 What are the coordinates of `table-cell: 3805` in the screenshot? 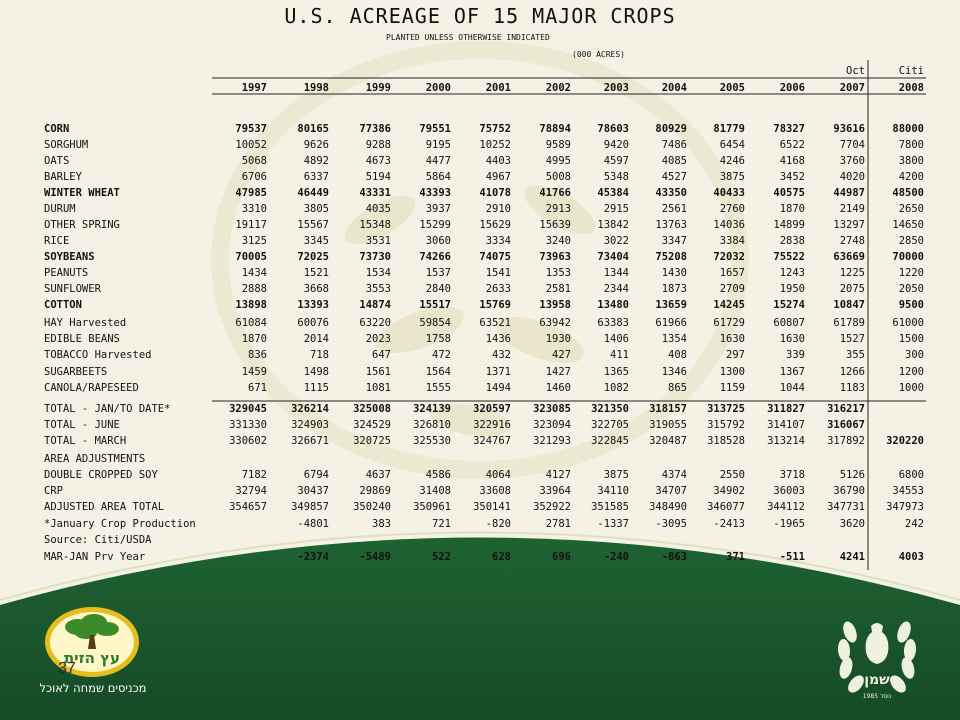 It's located at (316, 209).